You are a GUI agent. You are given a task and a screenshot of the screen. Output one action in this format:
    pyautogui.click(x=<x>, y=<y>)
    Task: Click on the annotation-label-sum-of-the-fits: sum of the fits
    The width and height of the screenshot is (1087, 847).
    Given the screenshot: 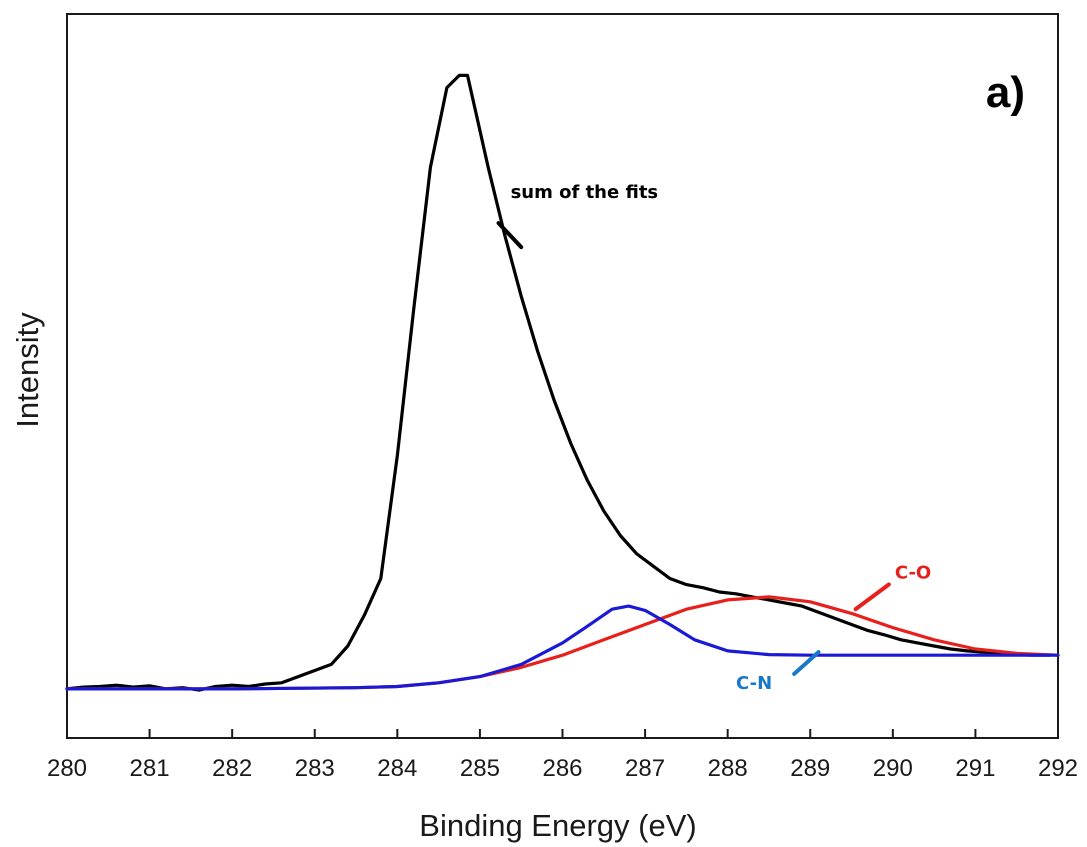 What is the action you would take?
    pyautogui.click(x=585, y=192)
    